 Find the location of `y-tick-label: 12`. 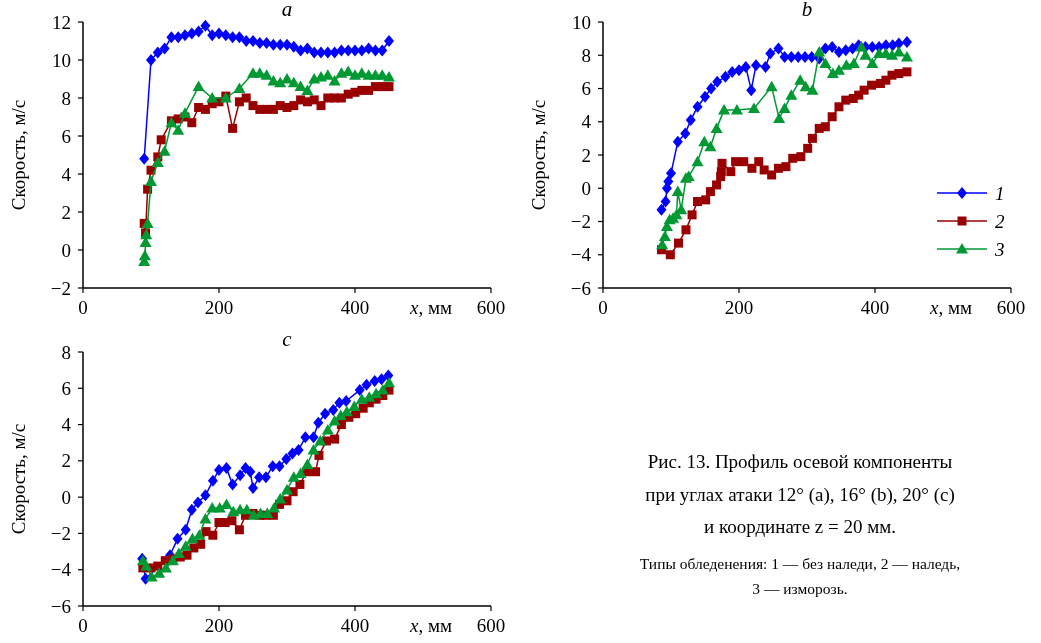

y-tick-label: 12 is located at coordinates (61, 22).